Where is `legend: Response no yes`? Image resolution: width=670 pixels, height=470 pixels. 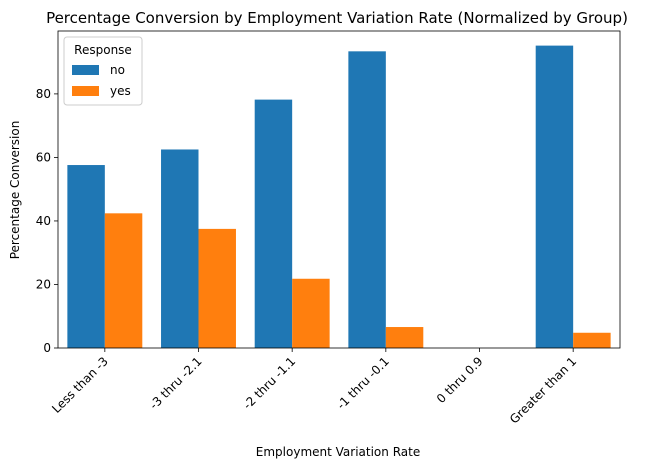
legend: Response no yes is located at coordinates (103, 71).